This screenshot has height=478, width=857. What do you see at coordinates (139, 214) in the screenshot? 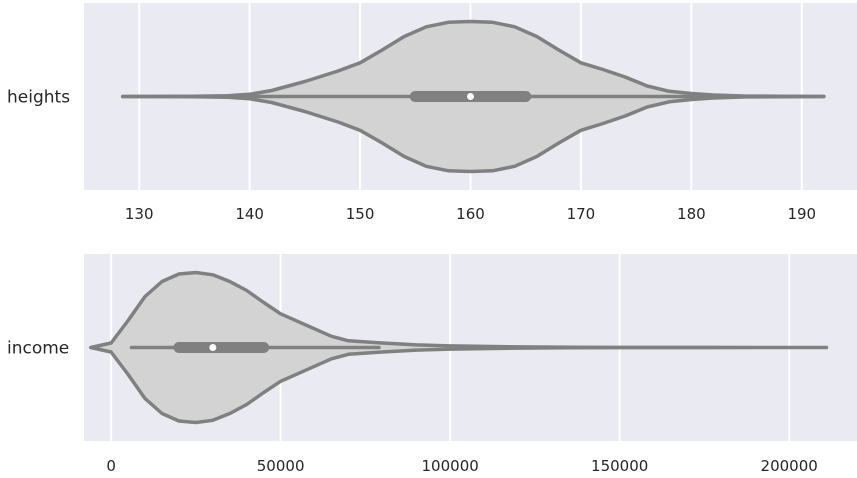
I see `x-tick-label: 130` at bounding box center [139, 214].